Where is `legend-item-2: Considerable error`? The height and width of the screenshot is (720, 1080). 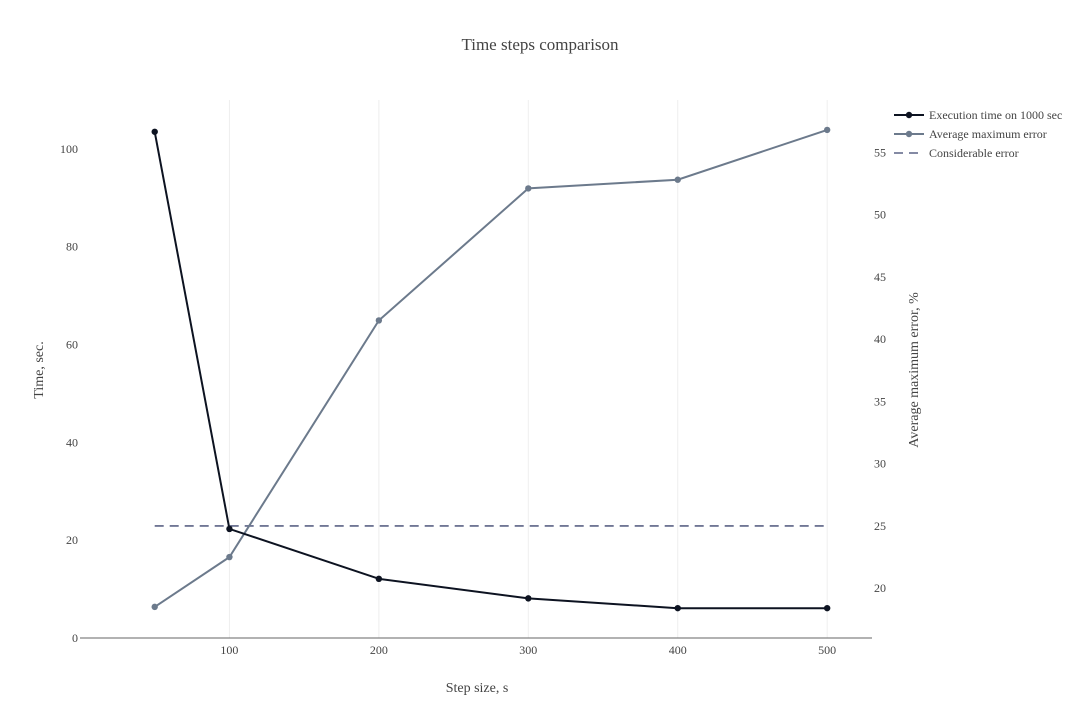
legend-item-2: Considerable error is located at coordinates (956, 153).